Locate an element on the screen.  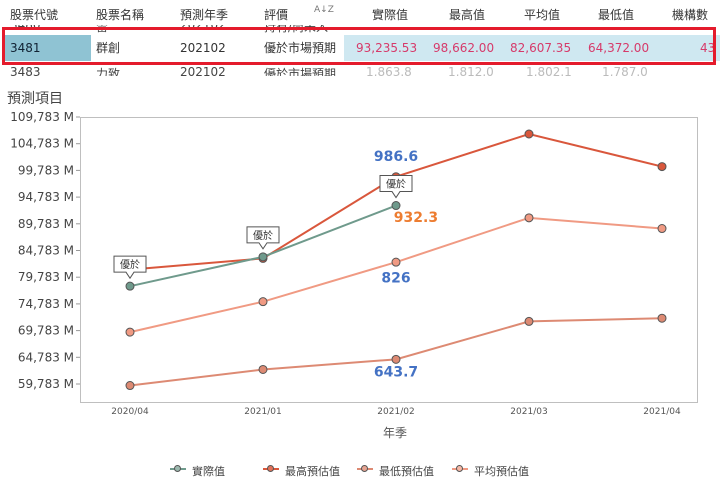
x-tick-label: 2021/01 is located at coordinates (262, 412).